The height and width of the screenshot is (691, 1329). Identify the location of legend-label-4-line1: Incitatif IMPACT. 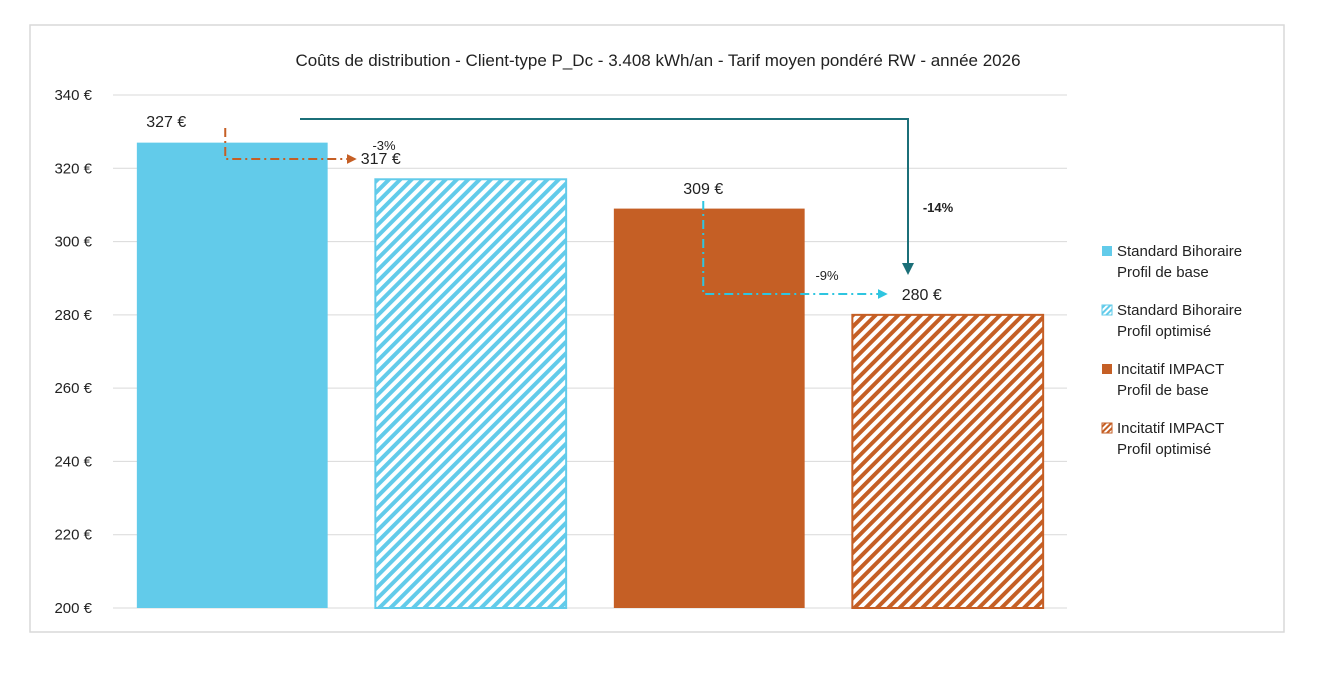
(1170, 428).